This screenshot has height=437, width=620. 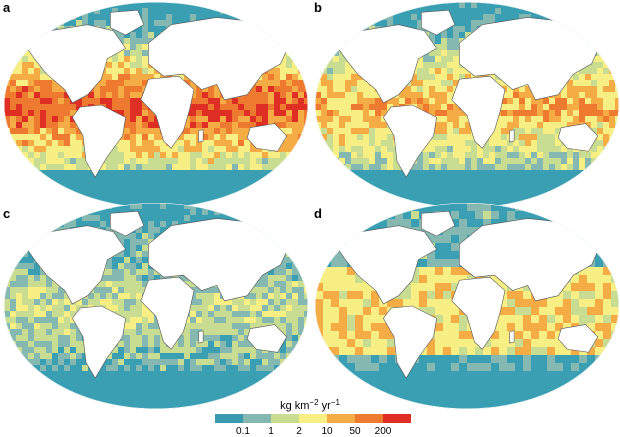 What do you see at coordinates (310, 405) in the screenshot?
I see `legend-unit-label: kg km−2 yr−1` at bounding box center [310, 405].